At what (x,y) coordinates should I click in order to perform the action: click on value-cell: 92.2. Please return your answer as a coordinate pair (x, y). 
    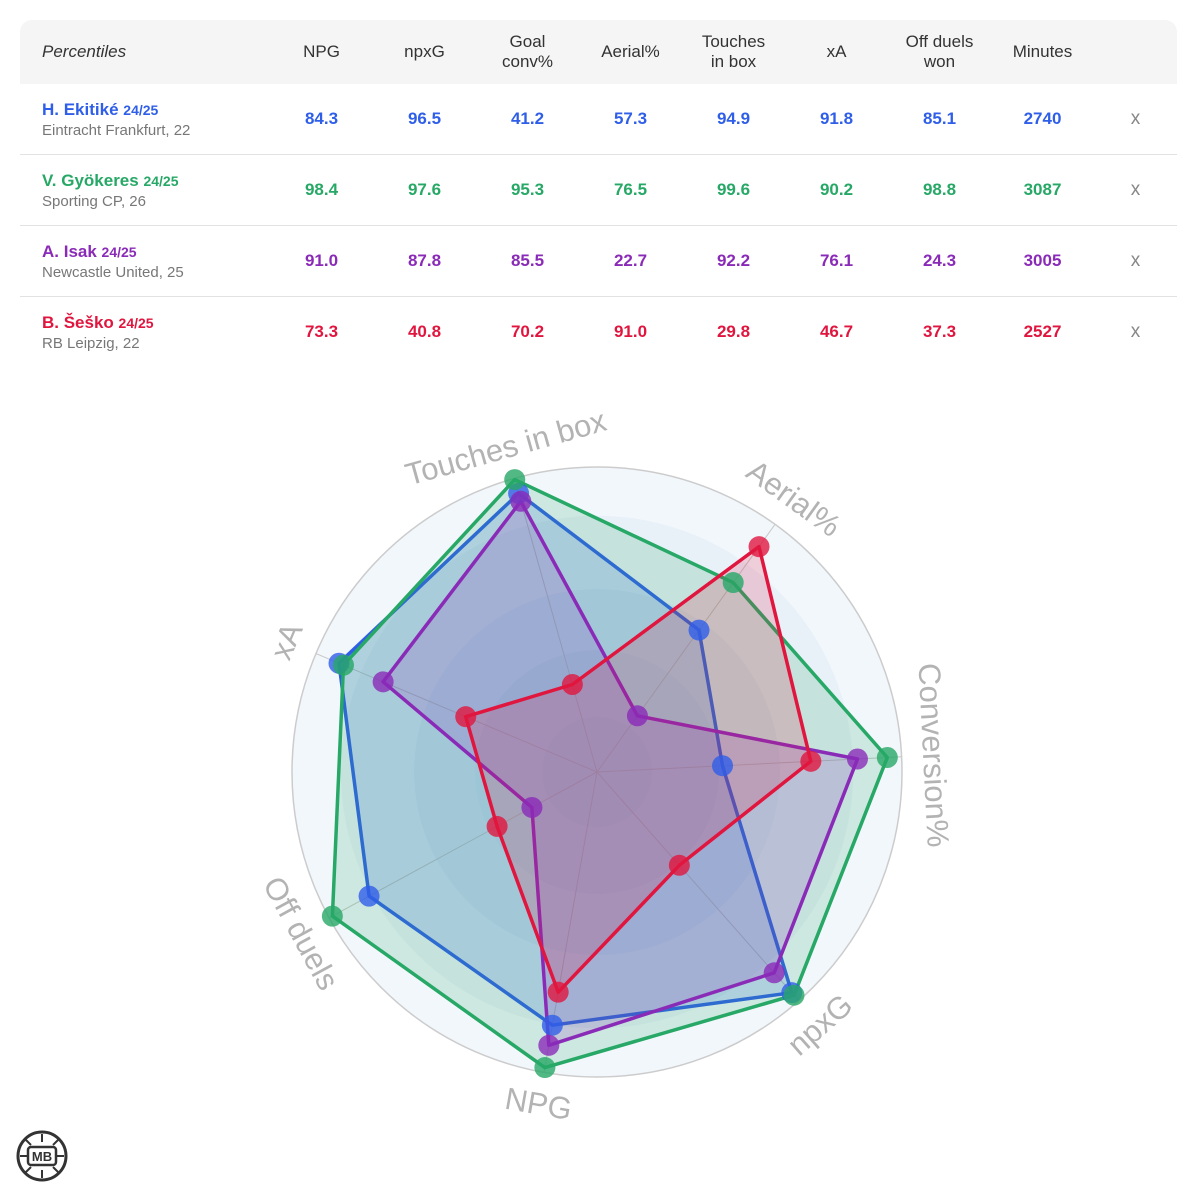
    Looking at the image, I should click on (733, 261).